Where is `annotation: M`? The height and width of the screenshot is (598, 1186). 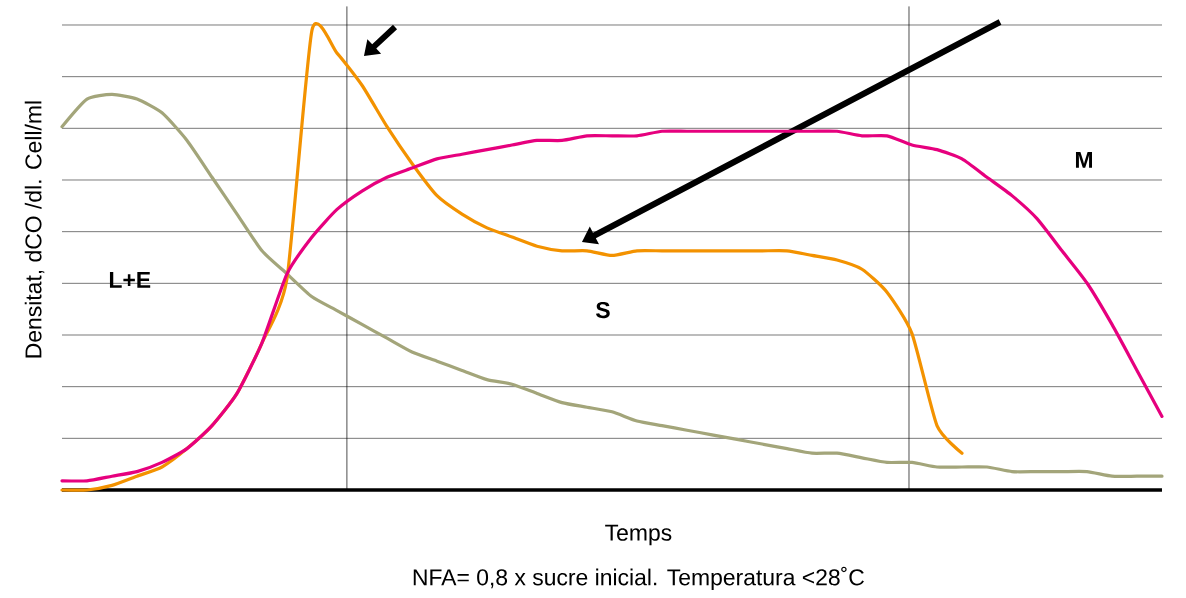 annotation: M is located at coordinates (1084, 159).